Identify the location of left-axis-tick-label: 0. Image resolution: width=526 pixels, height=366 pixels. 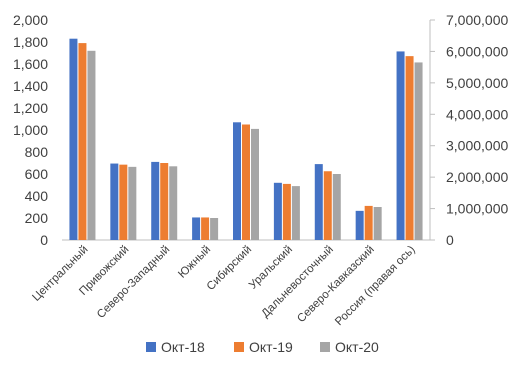
(44, 240).